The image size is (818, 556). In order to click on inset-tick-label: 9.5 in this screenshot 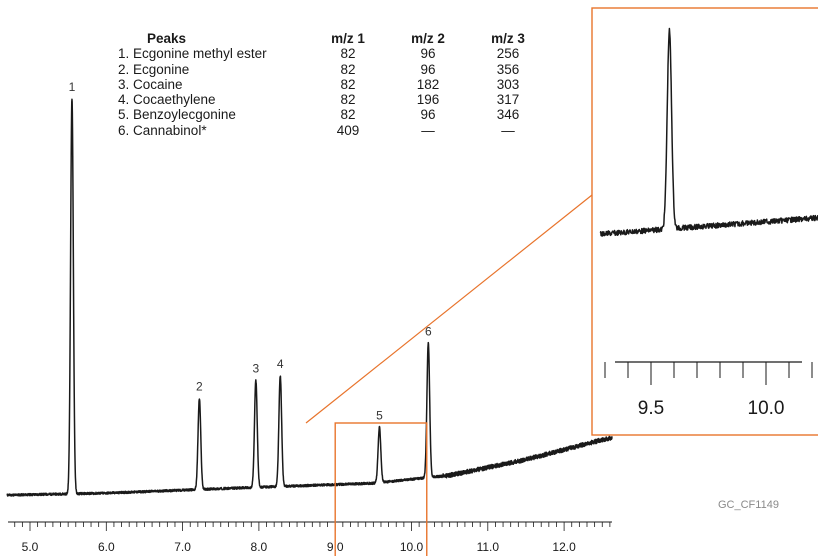, I will do `click(651, 408)`.